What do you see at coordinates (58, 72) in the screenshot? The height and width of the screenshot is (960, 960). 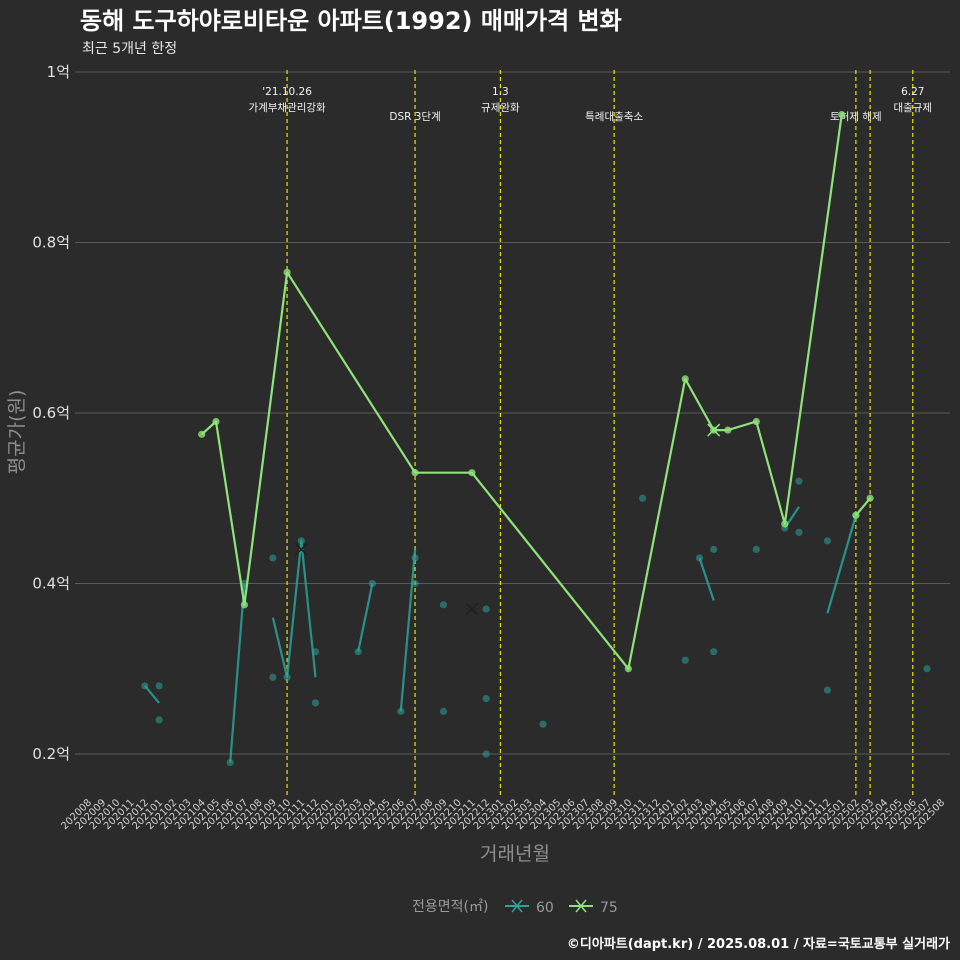 I see `y-tick-label: 1억` at bounding box center [58, 72].